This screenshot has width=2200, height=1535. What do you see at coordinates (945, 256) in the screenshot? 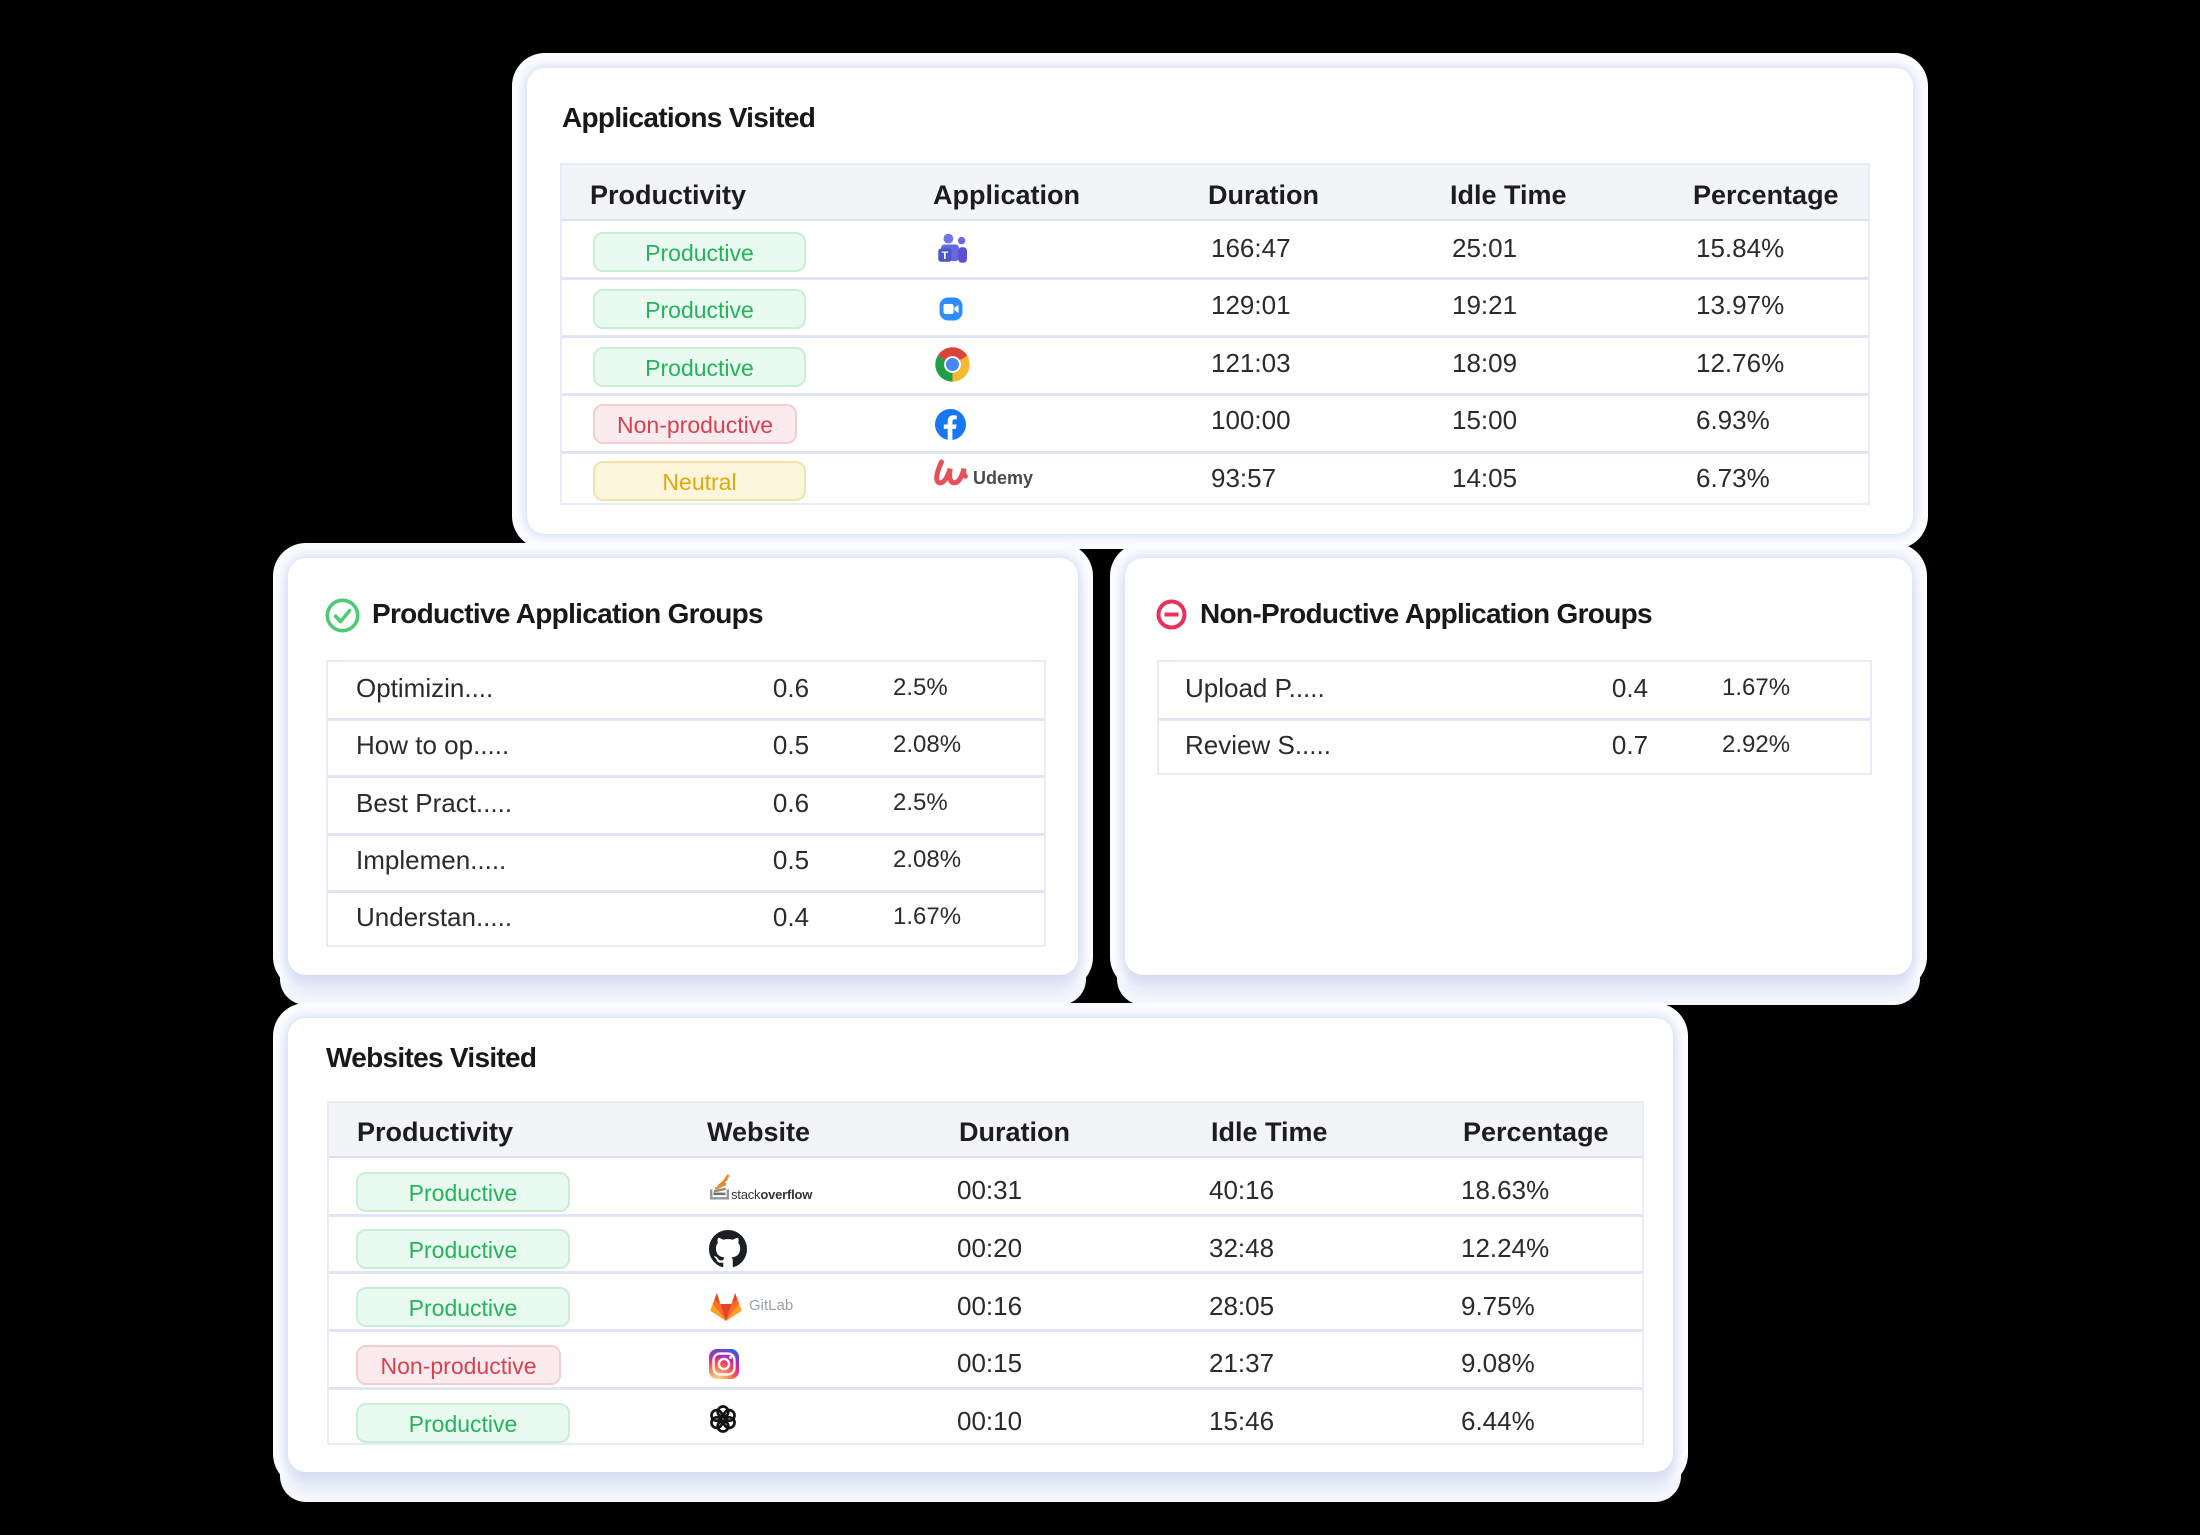
I see `svg-text: T` at bounding box center [945, 256].